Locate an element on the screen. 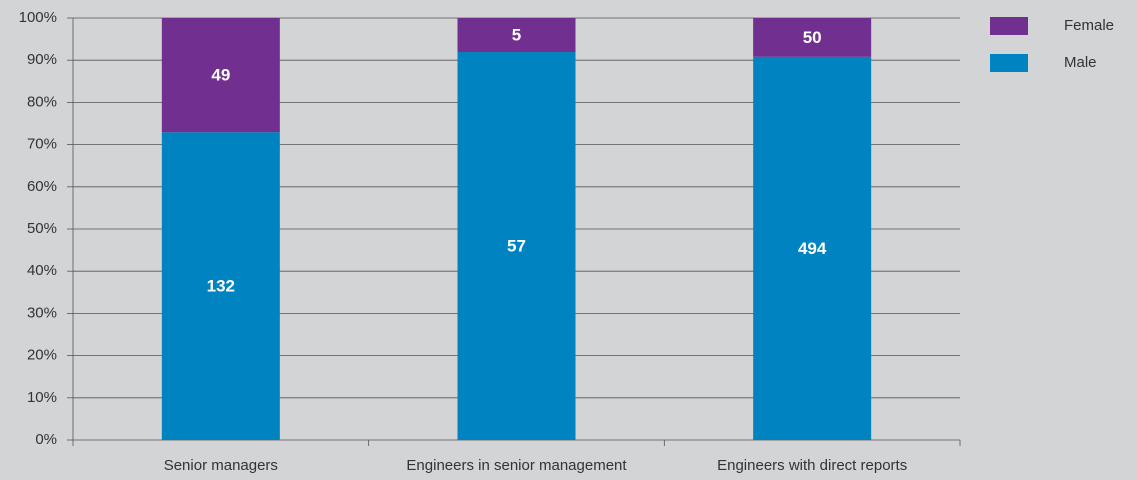 This screenshot has height=480, width=1137. y-tick-label: 70% is located at coordinates (42, 144).